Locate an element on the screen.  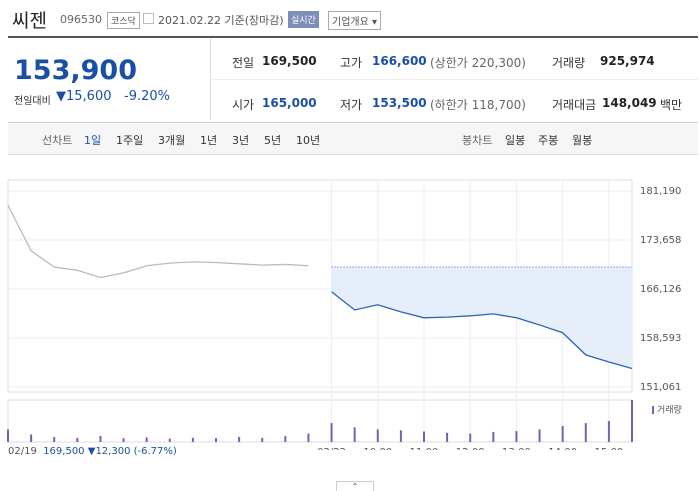
tab: 월봉 is located at coordinates (582, 140).